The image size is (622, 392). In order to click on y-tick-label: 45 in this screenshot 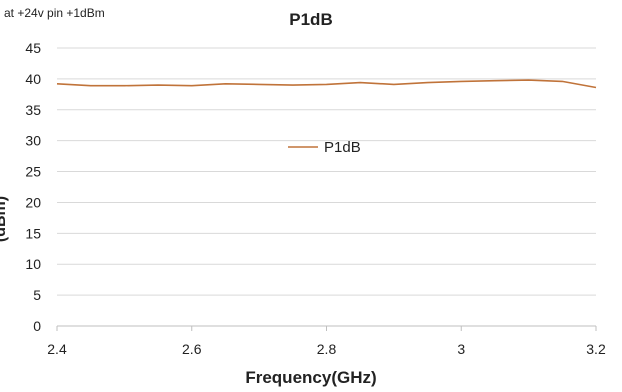, I will do `click(33, 48)`.